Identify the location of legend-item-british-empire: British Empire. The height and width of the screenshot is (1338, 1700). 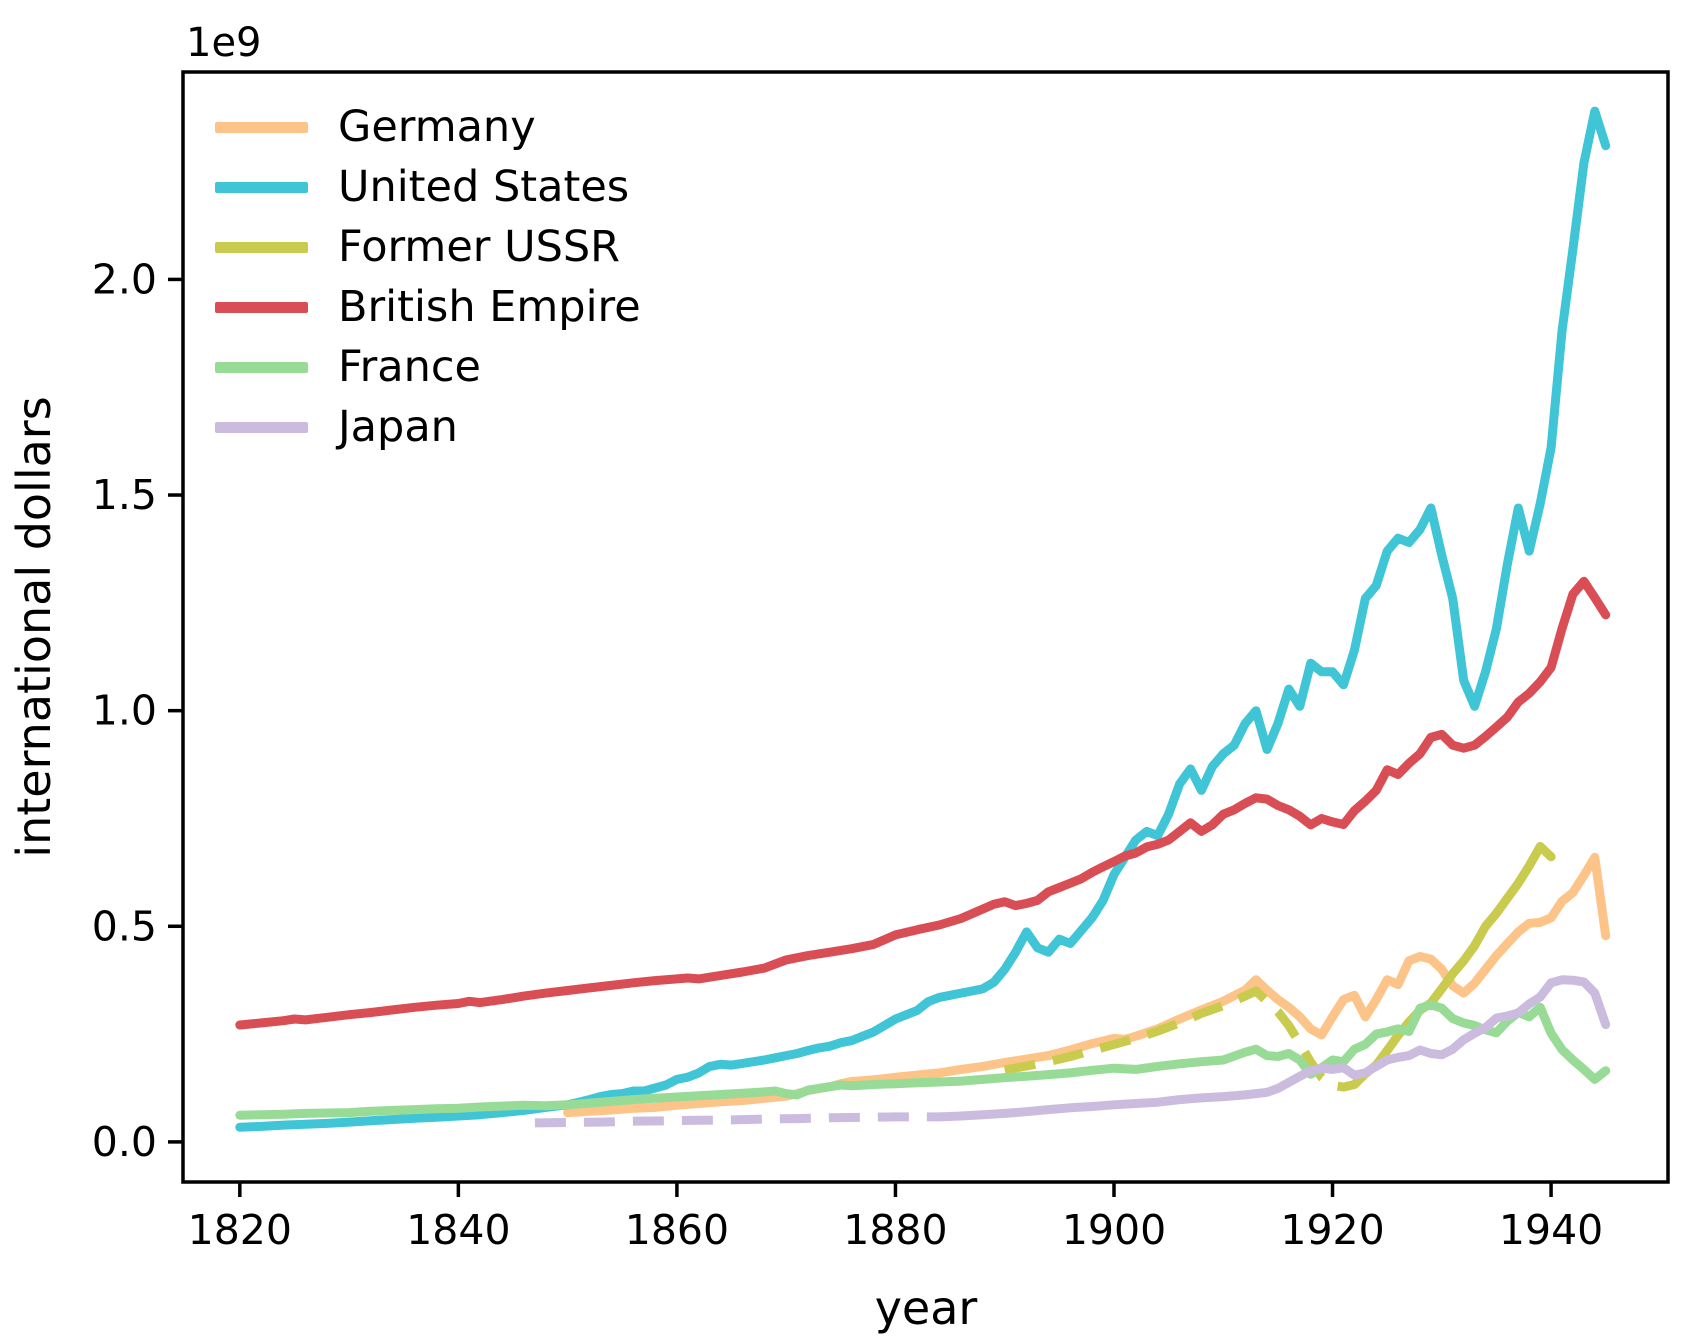
(428, 307).